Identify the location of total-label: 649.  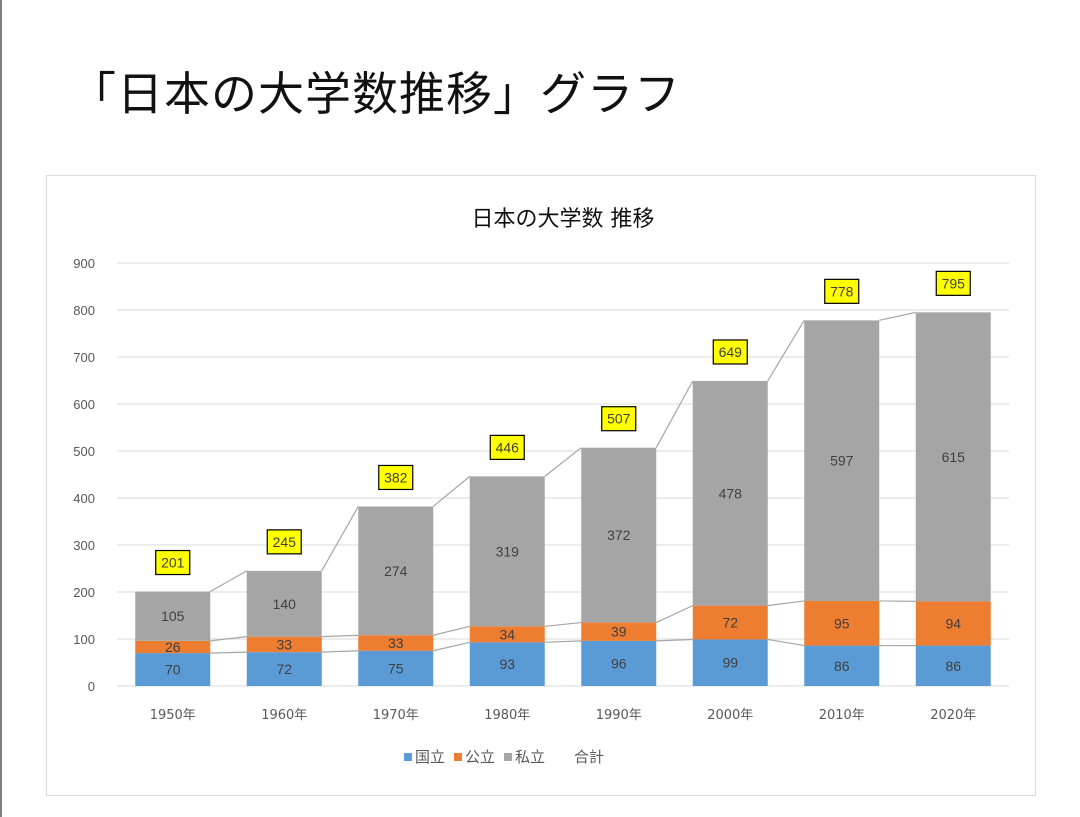
(731, 352).